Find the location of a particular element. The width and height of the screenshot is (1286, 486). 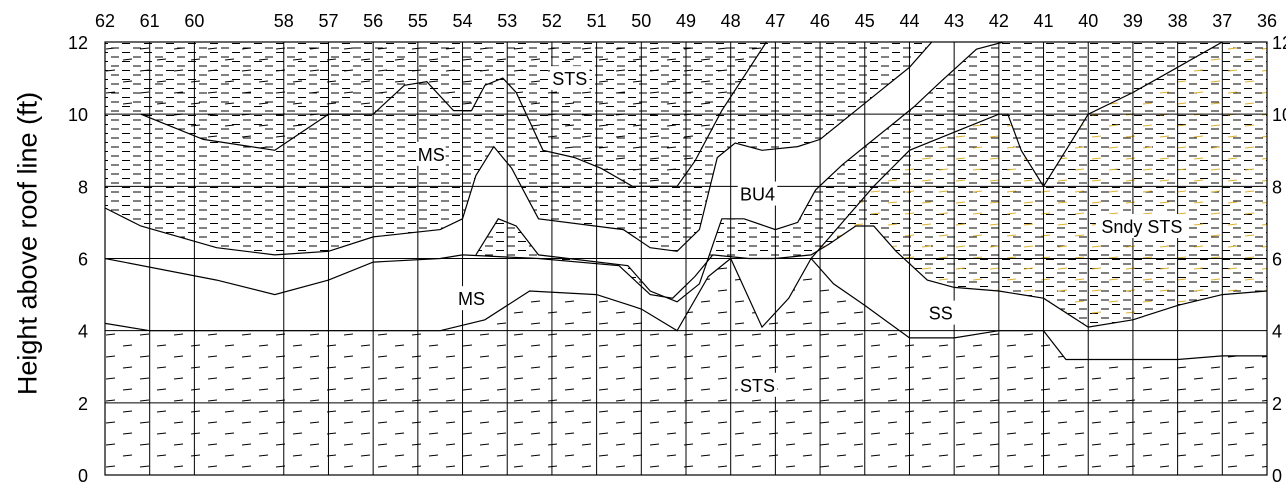

x-tick-label: 43 is located at coordinates (954, 21).